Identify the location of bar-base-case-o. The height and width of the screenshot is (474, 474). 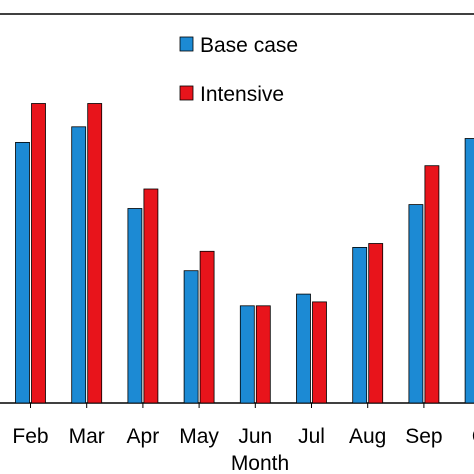
(469, 271).